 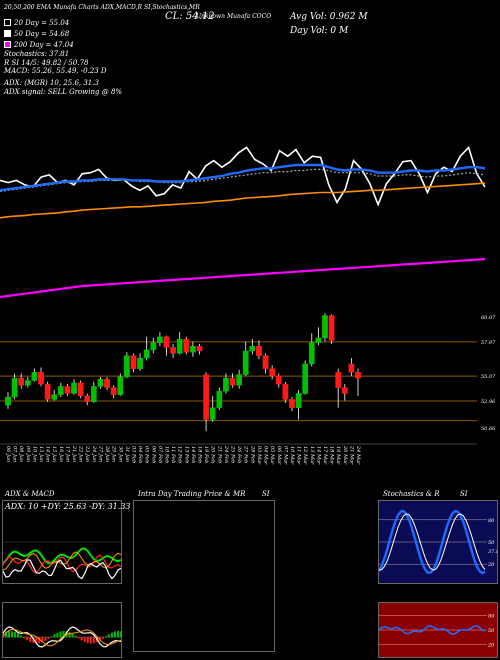 I want to click on candle-date-label: 06 Jan, so click(x=8, y=454).